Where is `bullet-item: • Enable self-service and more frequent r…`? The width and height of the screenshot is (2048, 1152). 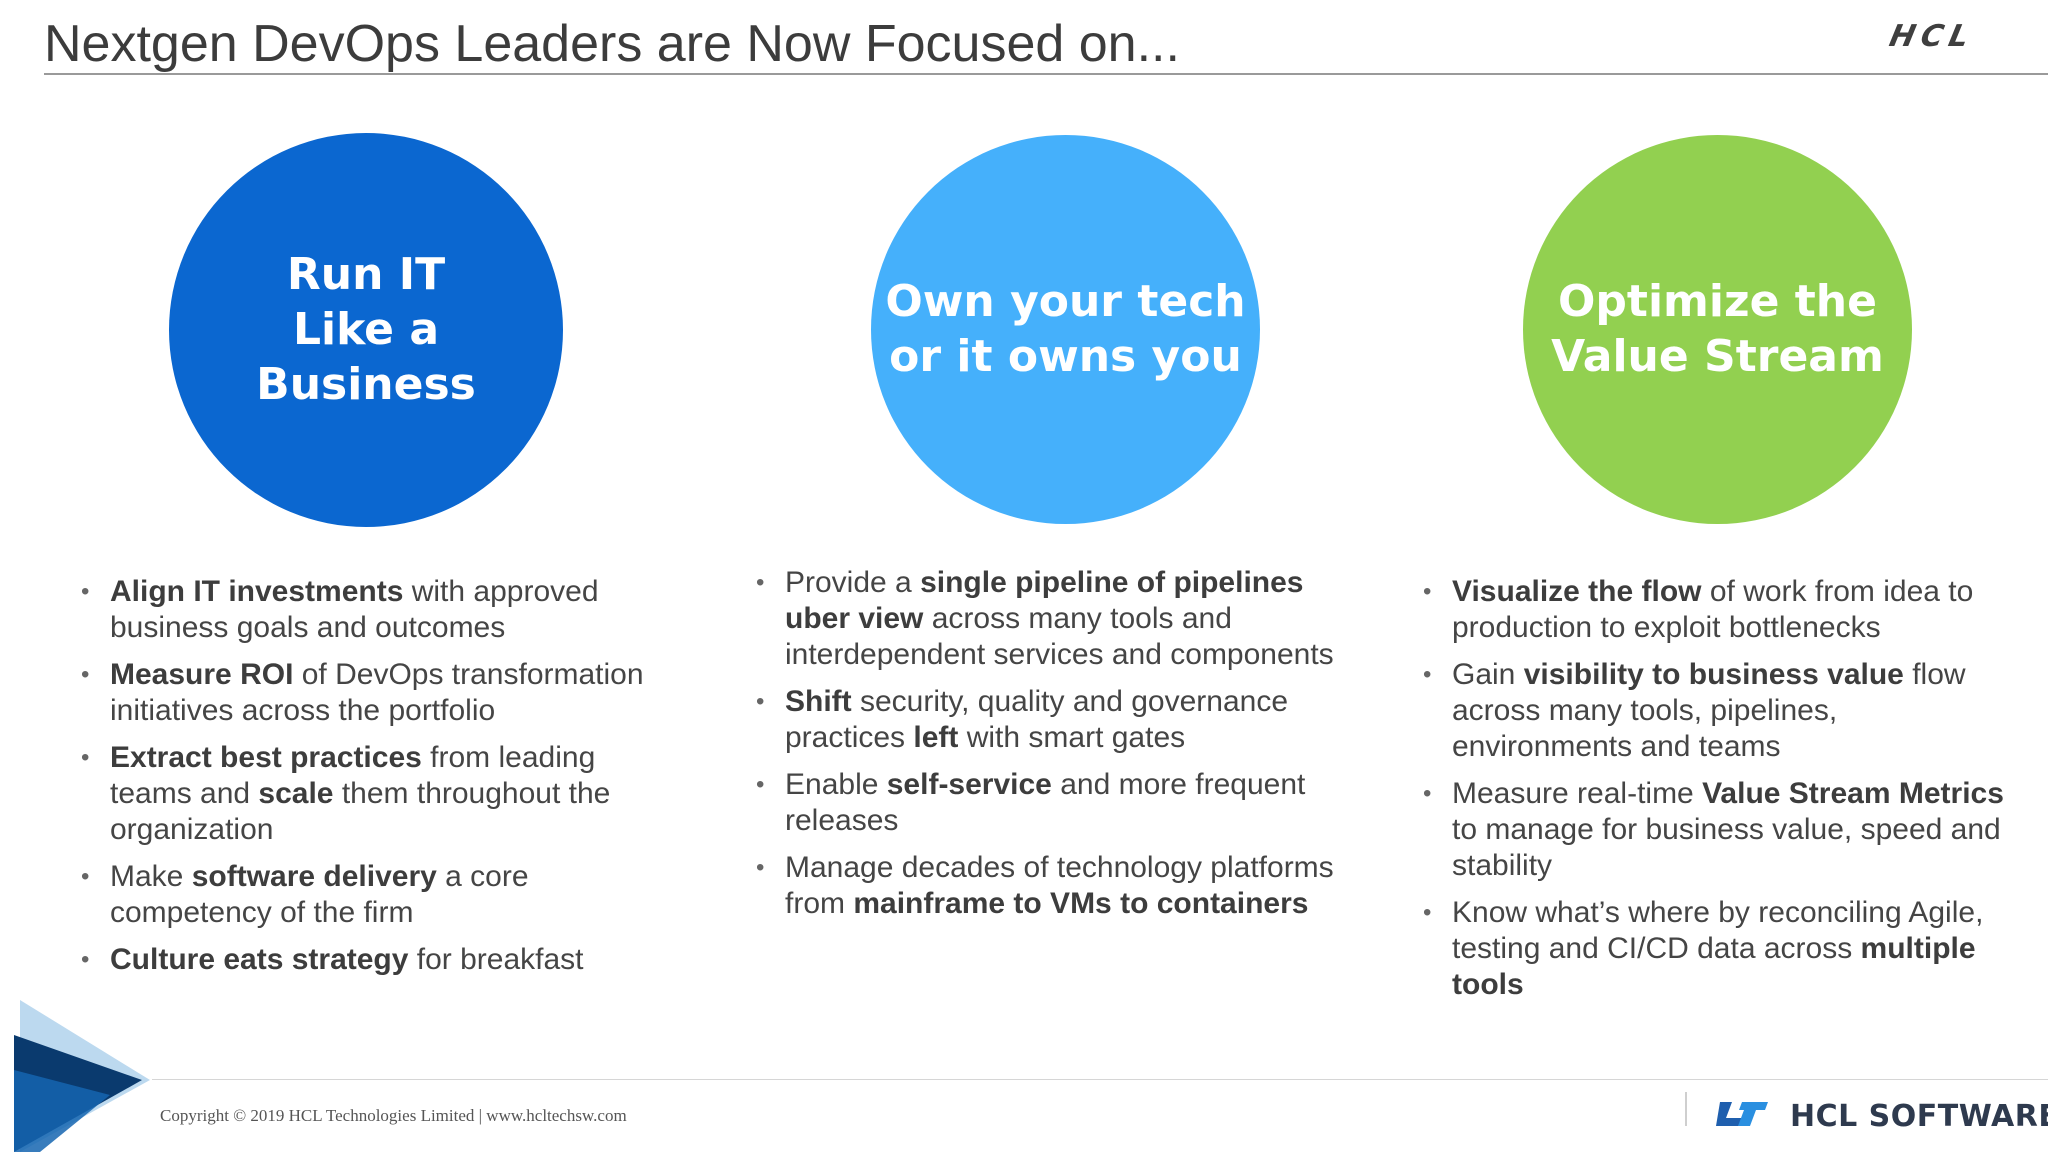 bullet-item: • Enable self-service and more frequent r… is located at coordinates (1051, 803).